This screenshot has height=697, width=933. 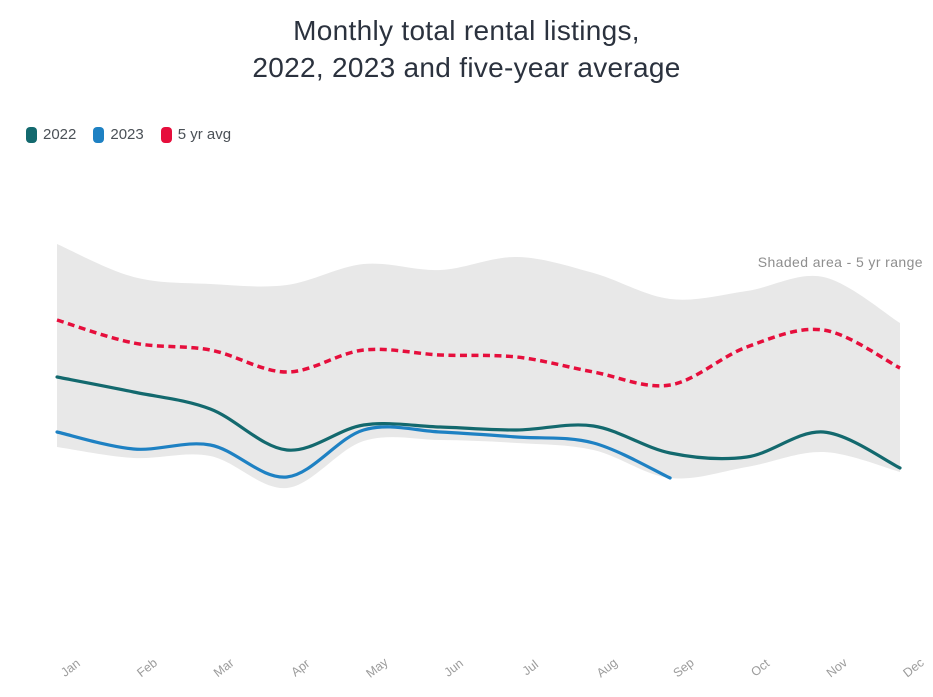 What do you see at coordinates (31, 134) in the screenshot?
I see `legend-swatch-2022` at bounding box center [31, 134].